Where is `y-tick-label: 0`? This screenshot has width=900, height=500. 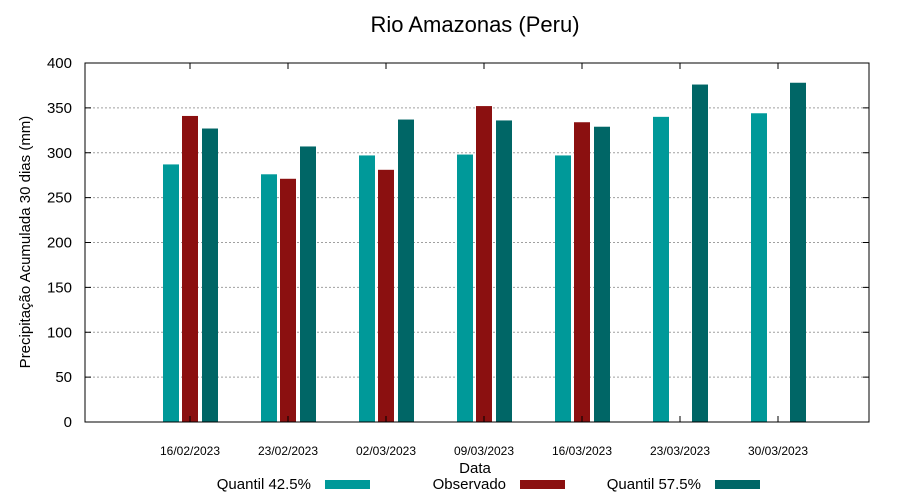 y-tick-label: 0 is located at coordinates (68, 422).